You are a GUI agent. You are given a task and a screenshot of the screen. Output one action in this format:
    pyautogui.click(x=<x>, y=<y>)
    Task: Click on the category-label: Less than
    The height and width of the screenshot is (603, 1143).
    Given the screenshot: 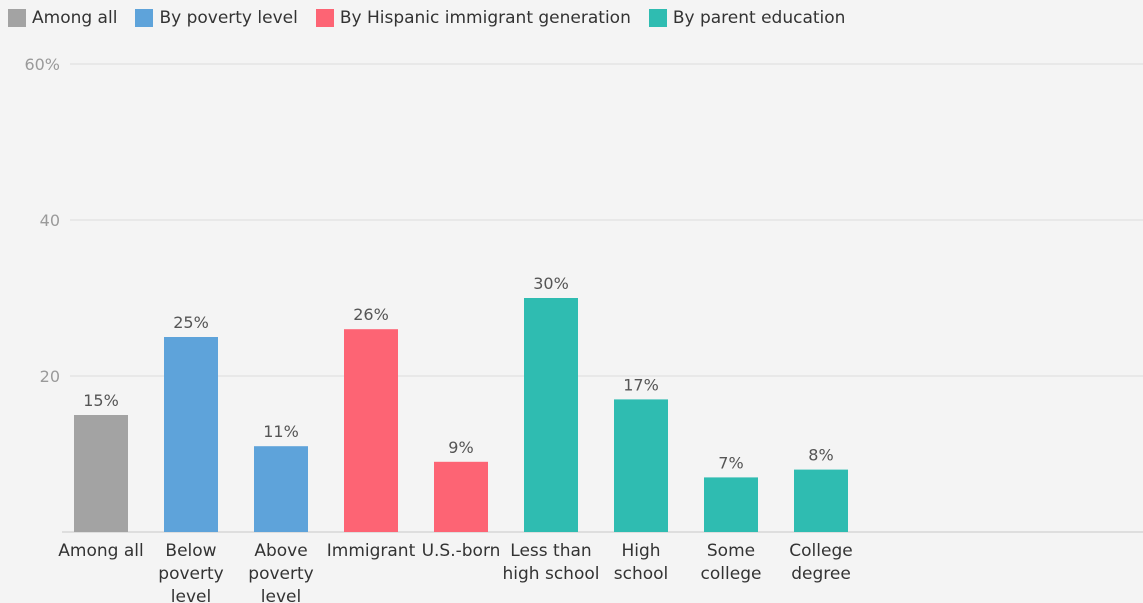 What is the action you would take?
    pyautogui.click(x=550, y=551)
    